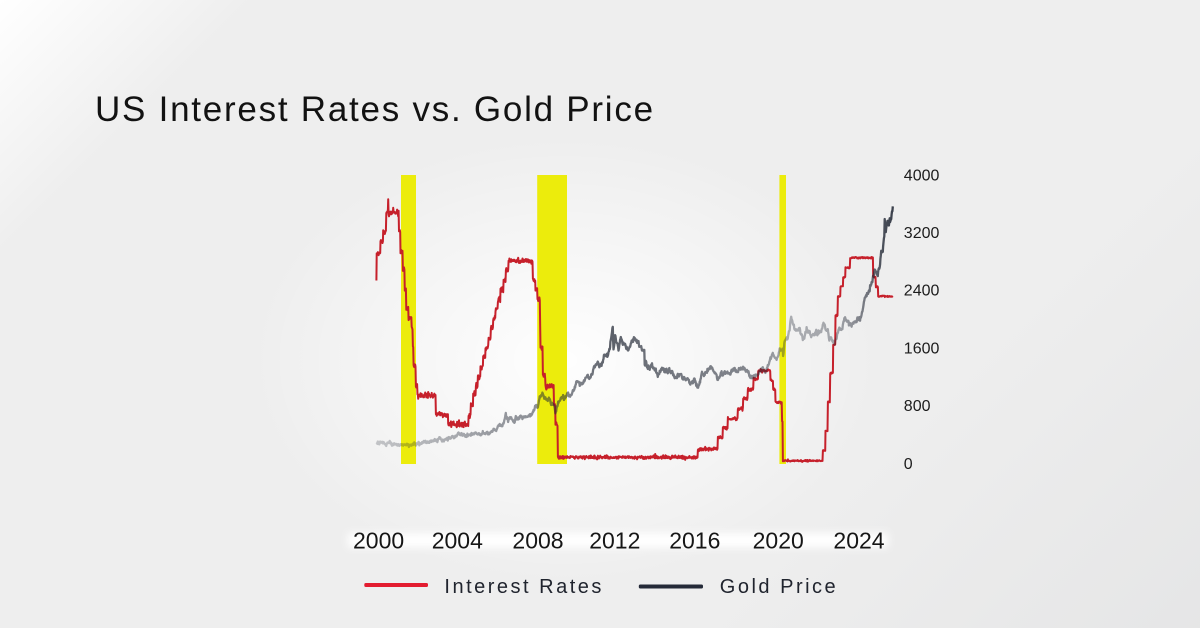  Describe the element at coordinates (922, 233) in the screenshot. I see `svg-text: 3200` at that location.